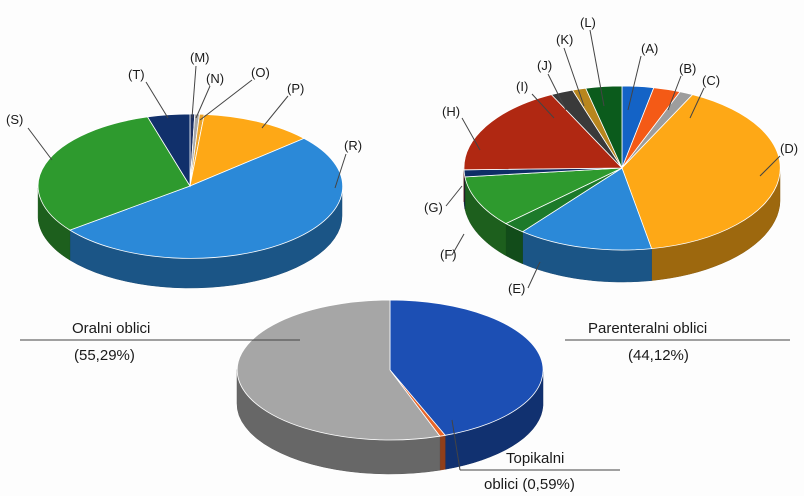 Image resolution: width=804 pixels, height=496 pixels. Describe the element at coordinates (543, 106) in the screenshot. I see `leader-i` at that location.